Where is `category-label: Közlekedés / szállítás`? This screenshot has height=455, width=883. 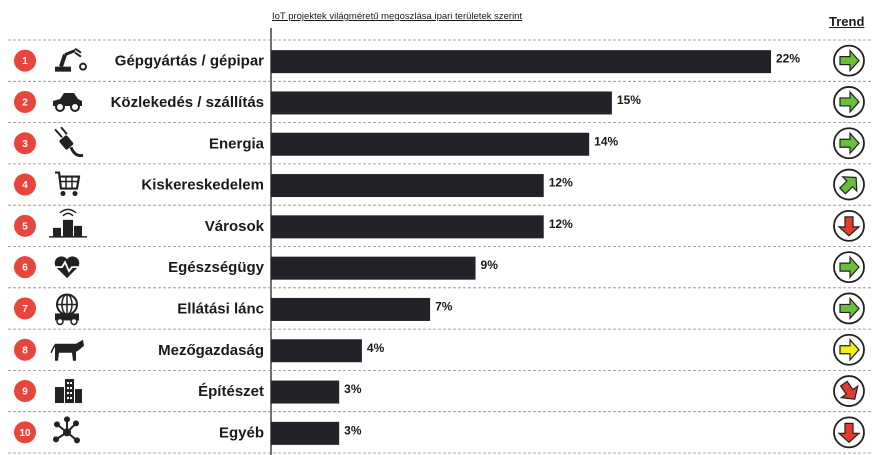
category-label: Közlekedés / szállítás is located at coordinates (187, 102).